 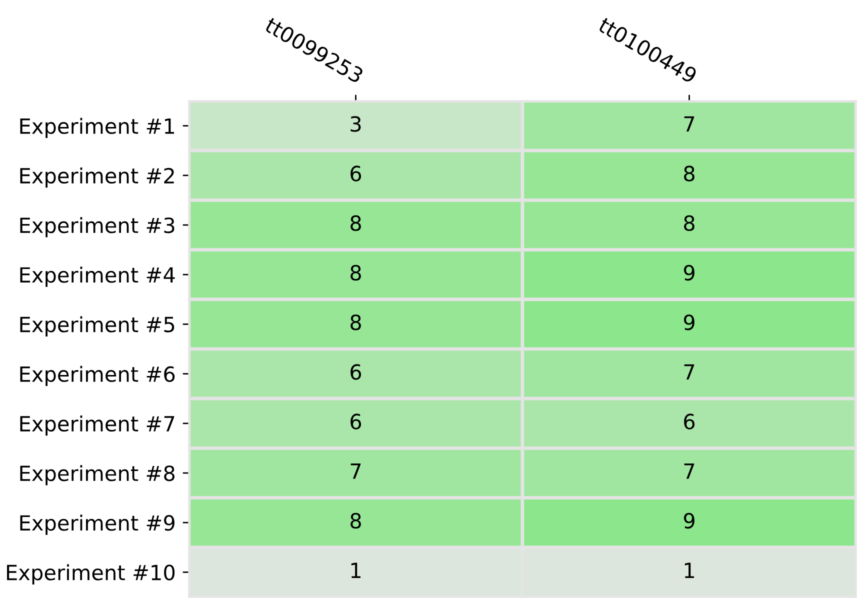 I want to click on y-tick-label: Experiment #3, so click(x=97, y=227).